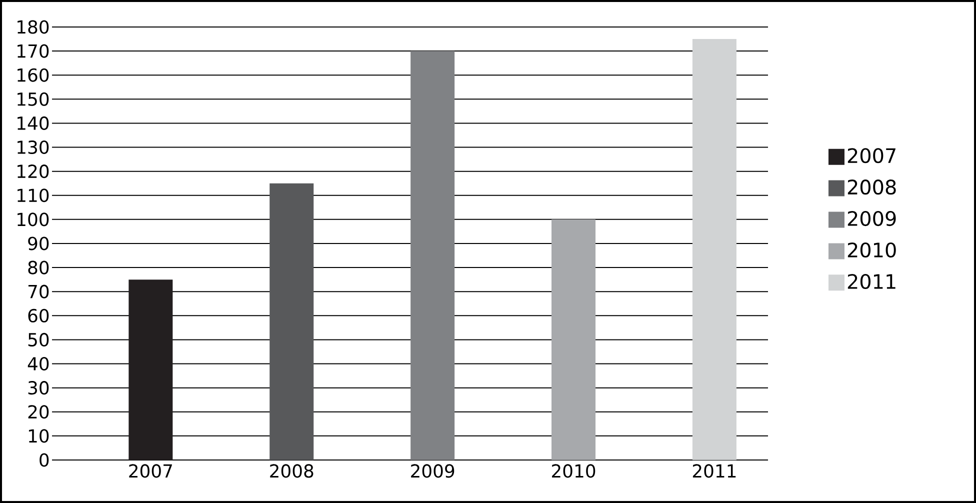 The image size is (976, 503). Describe the element at coordinates (38, 315) in the screenshot. I see `y-tick-label: 60` at that location.